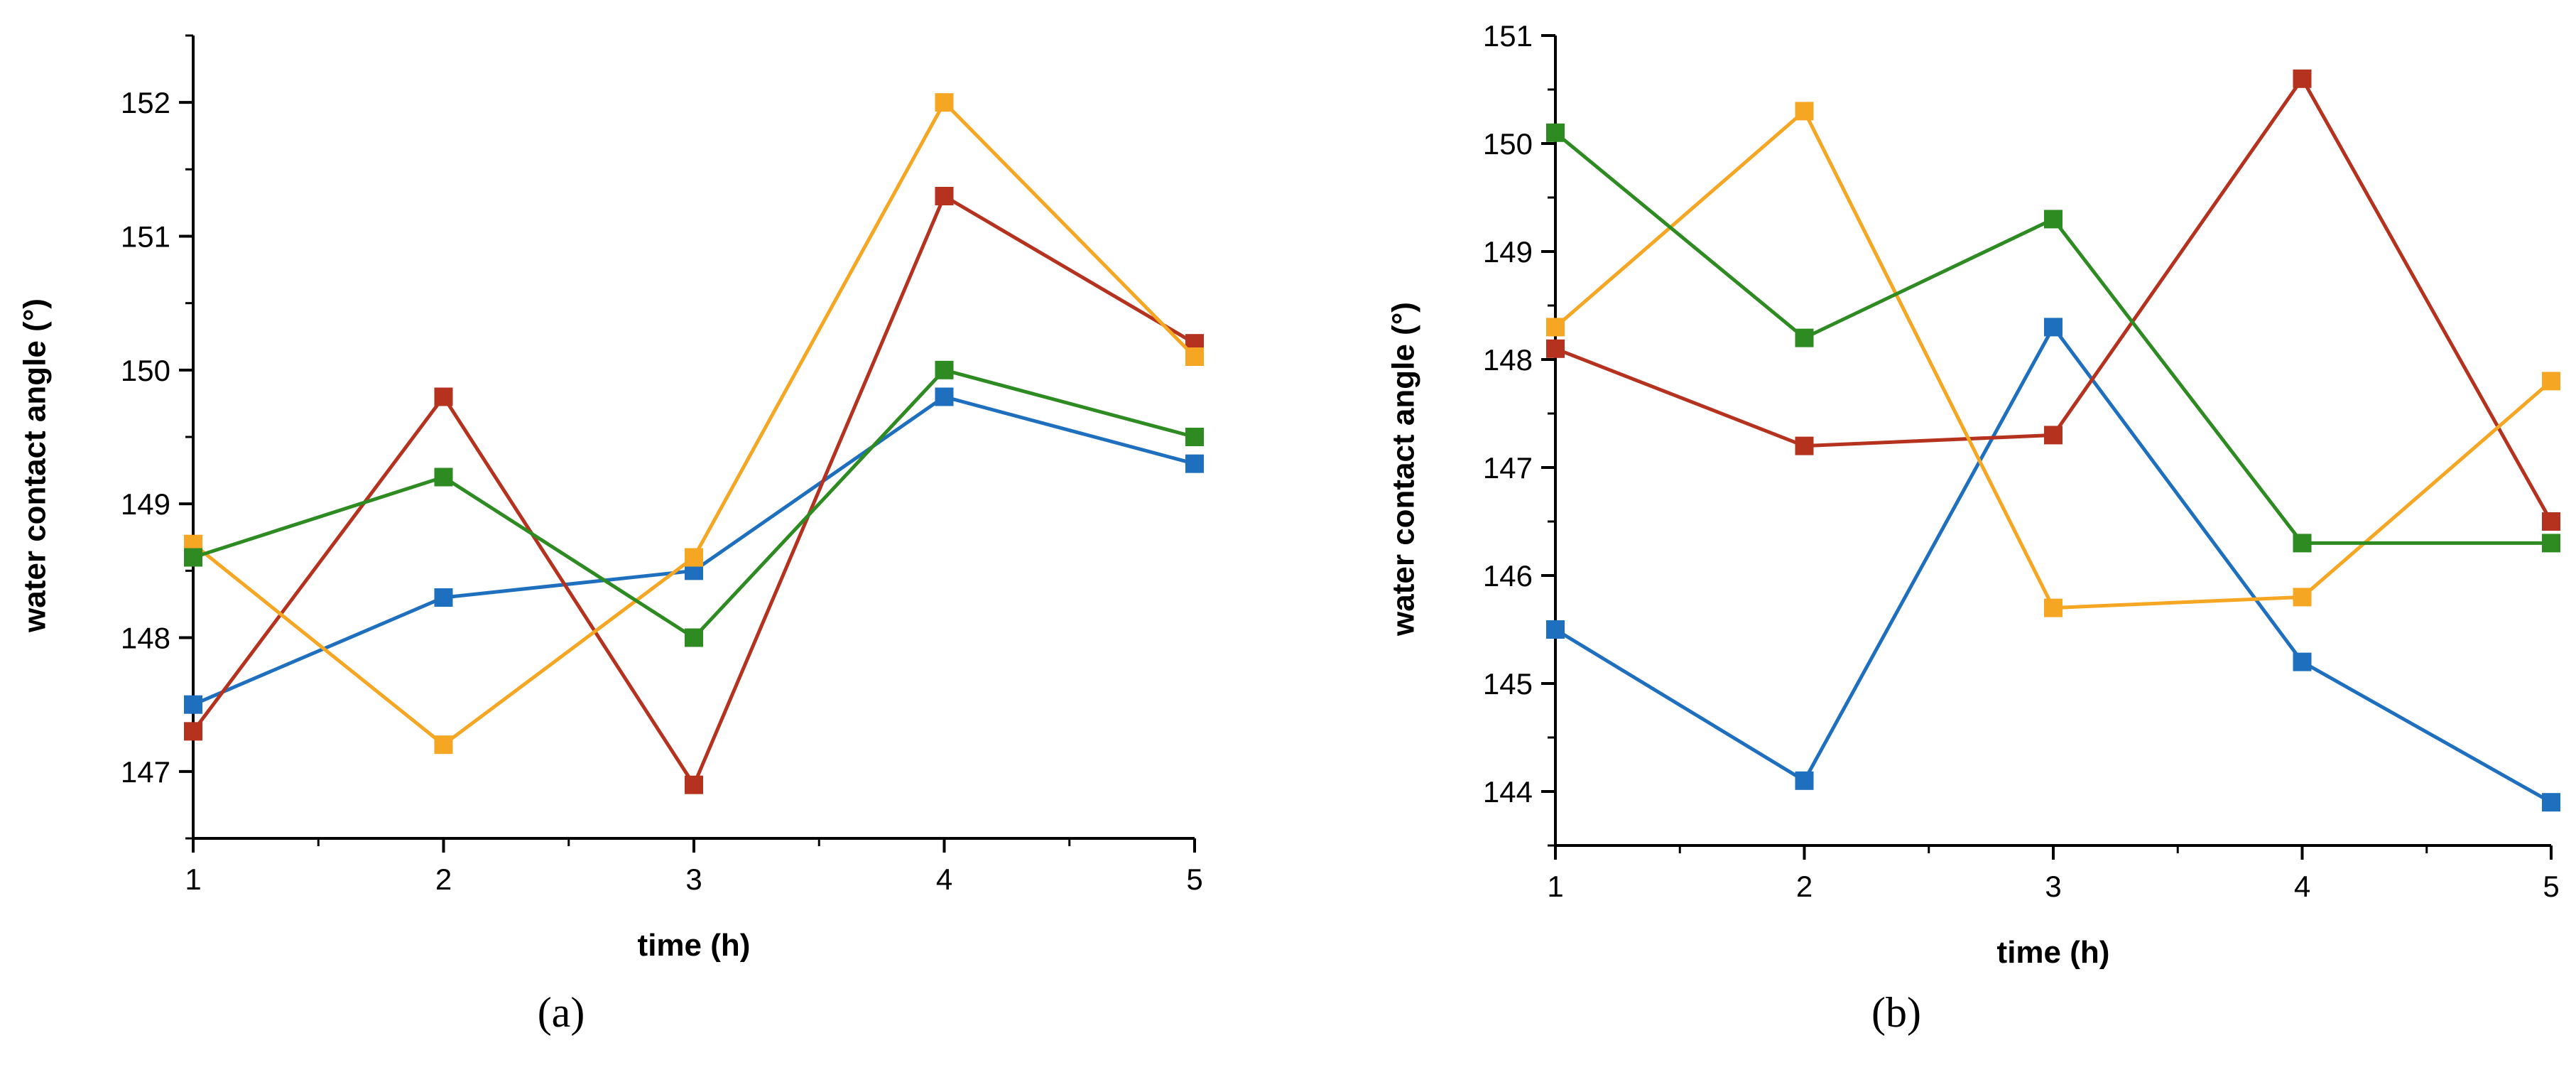 The height and width of the screenshot is (1070, 2576). Describe the element at coordinates (695, 945) in the screenshot. I see `chart-a-x-axis-title: time (h)` at that location.